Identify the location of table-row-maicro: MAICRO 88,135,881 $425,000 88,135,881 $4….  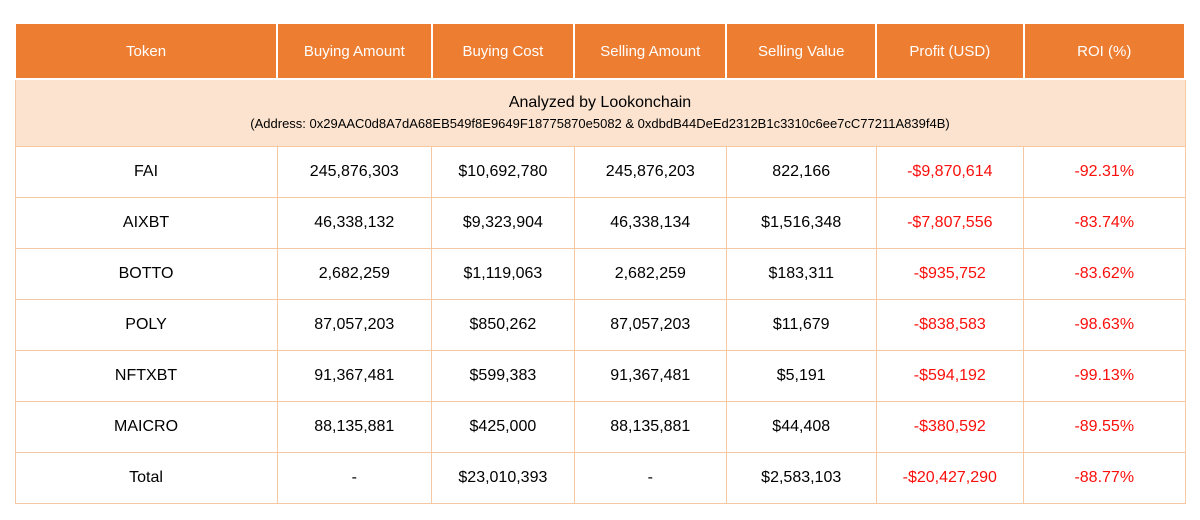
(600, 426).